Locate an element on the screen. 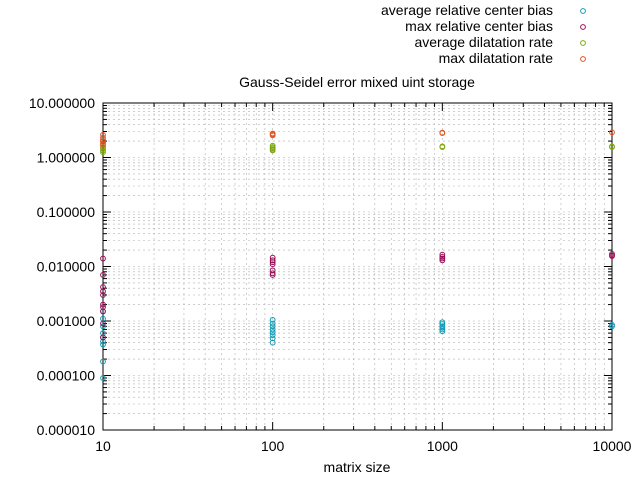 The width and height of the screenshot is (640, 485). legend-label: average dilatation rate is located at coordinates (483, 42).